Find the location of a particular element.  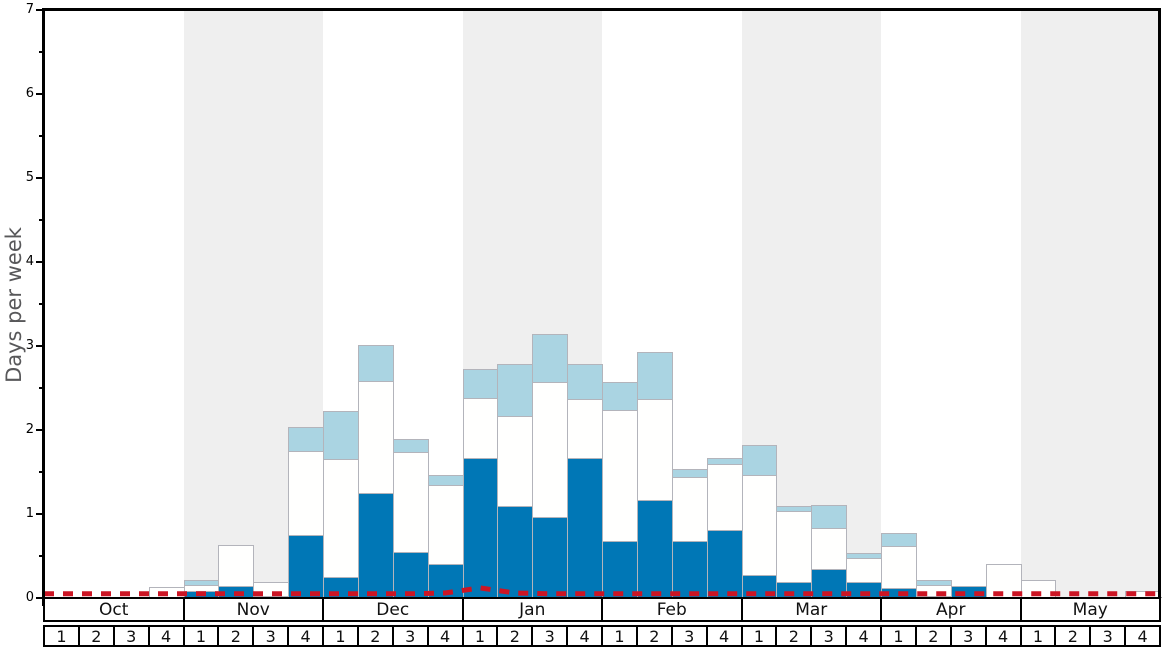

week-cell-oct-4: 4 is located at coordinates (166, 636).